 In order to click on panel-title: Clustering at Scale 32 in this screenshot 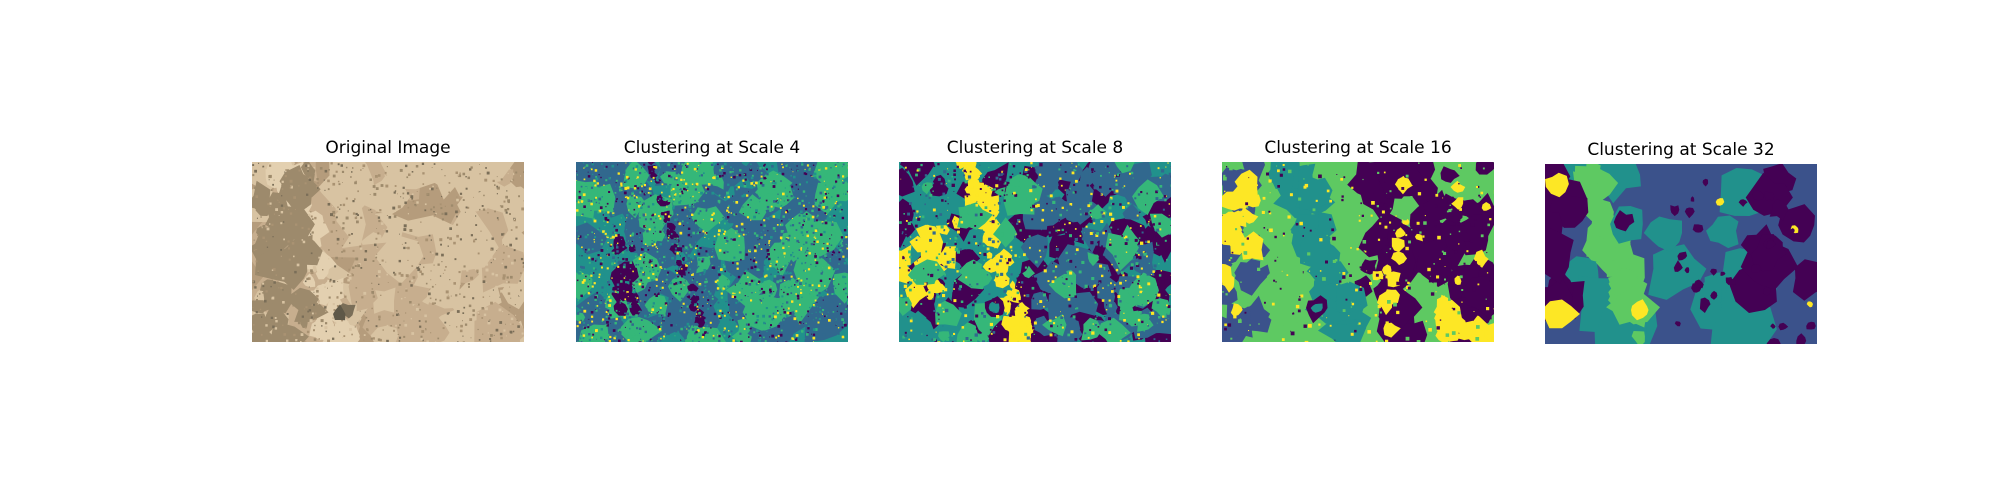, I will do `click(1681, 150)`.